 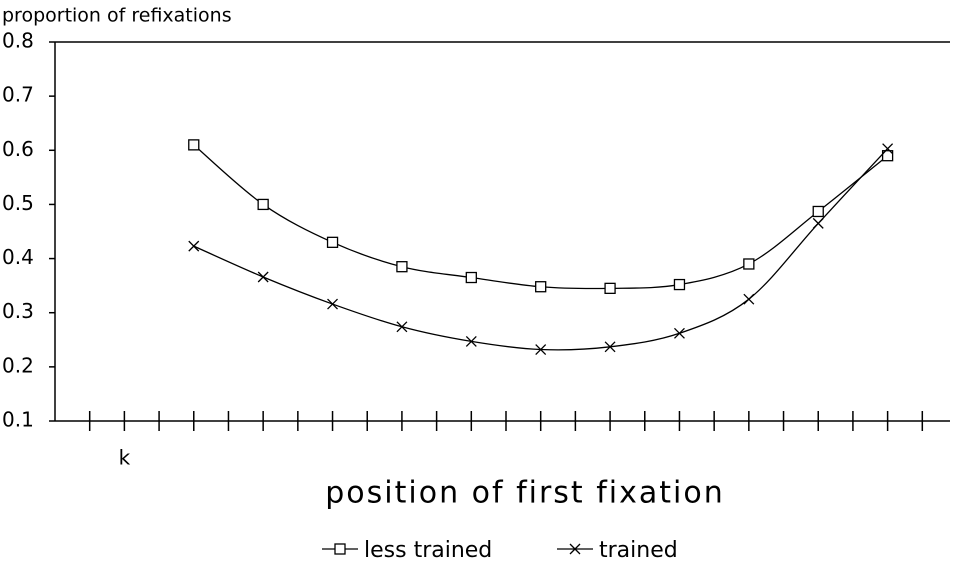 I want to click on legend-label: less trained, so click(x=428, y=550).